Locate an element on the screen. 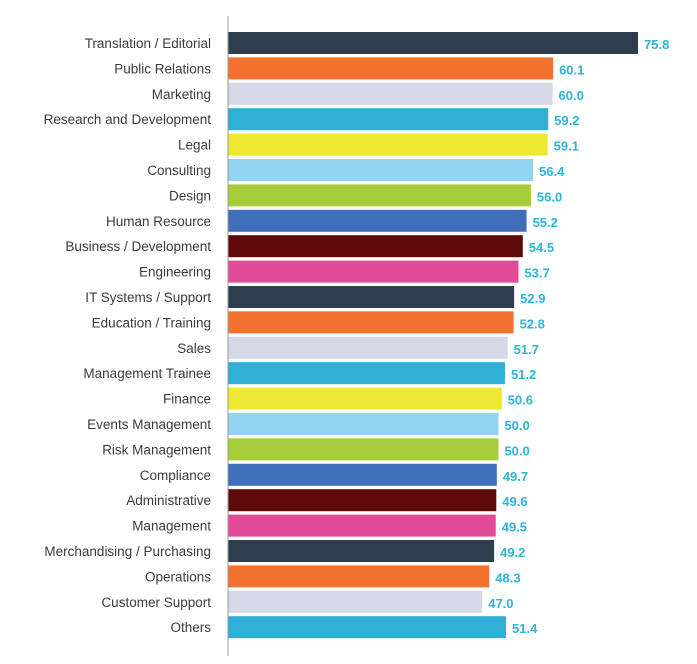  category-label: IT Systems / Support is located at coordinates (148, 297).